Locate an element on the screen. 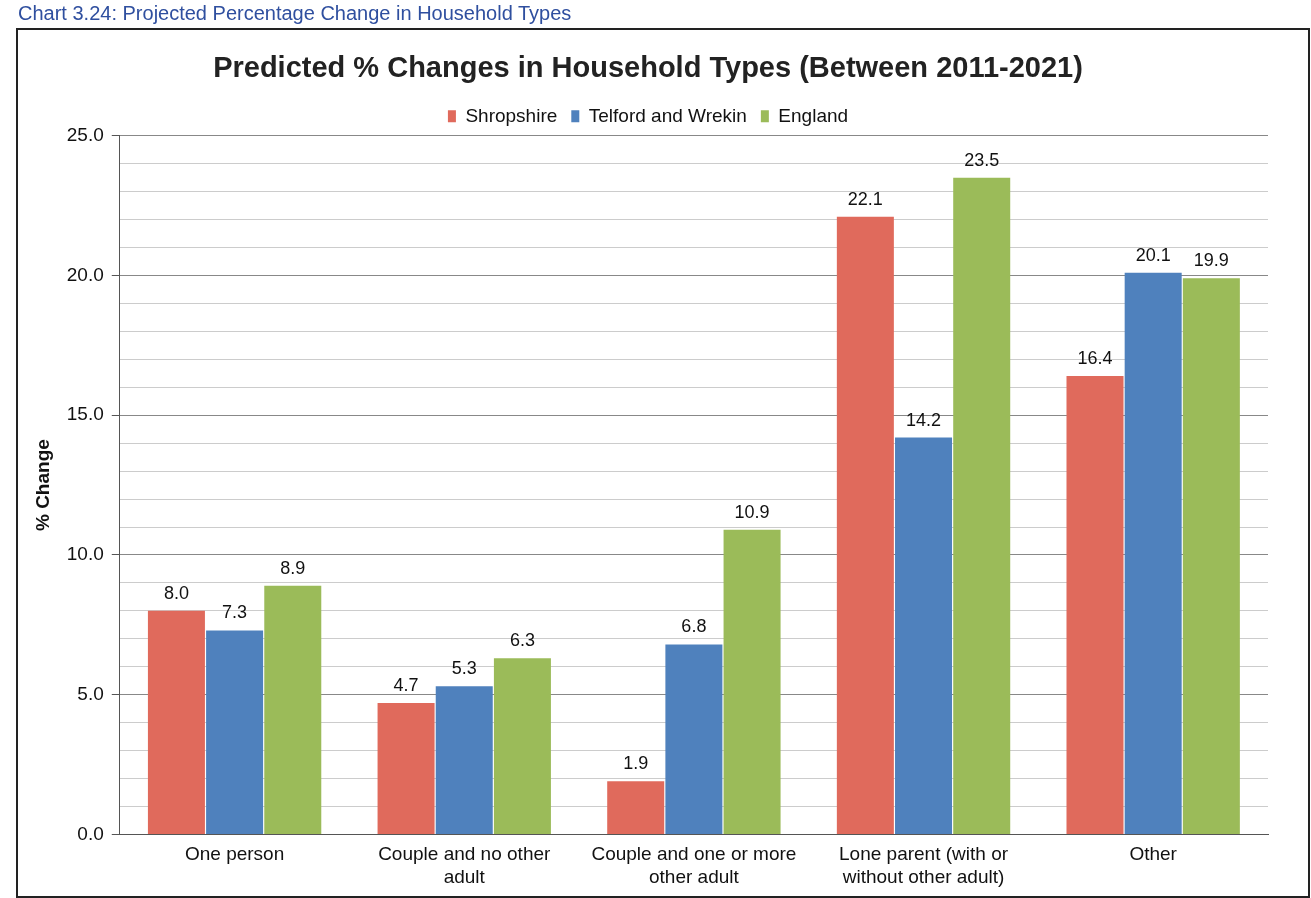  data-label: 8.0 is located at coordinates (176, 592).